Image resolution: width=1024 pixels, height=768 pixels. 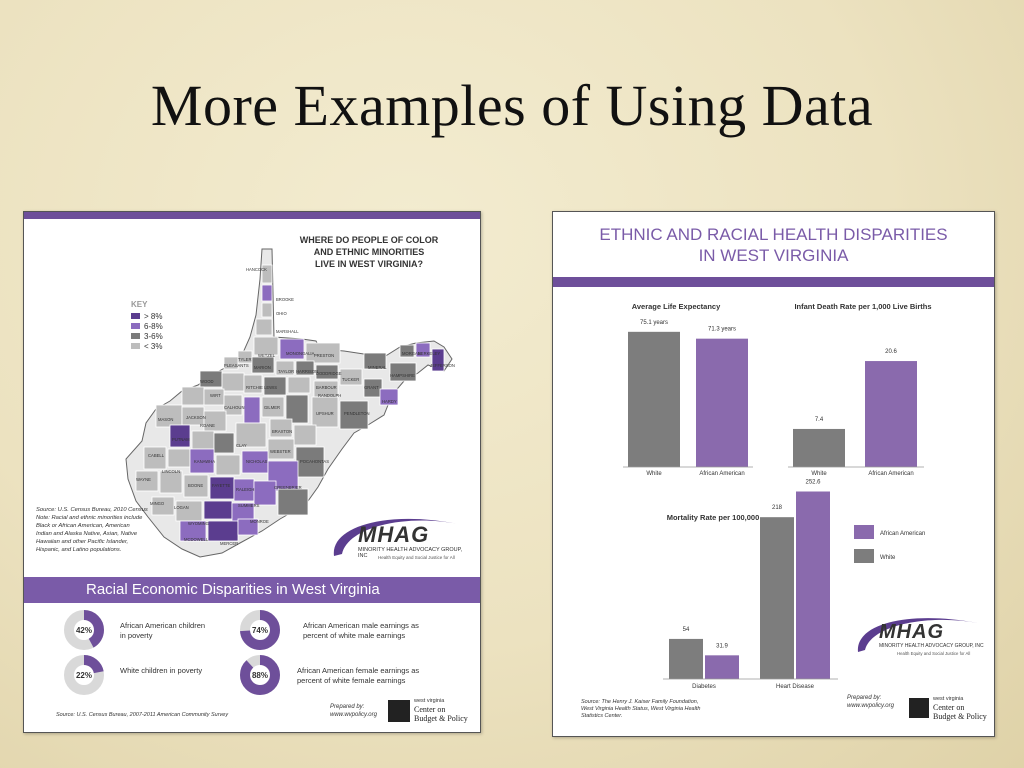 I want to click on county-label: BERKELEY, so click(x=429, y=353).